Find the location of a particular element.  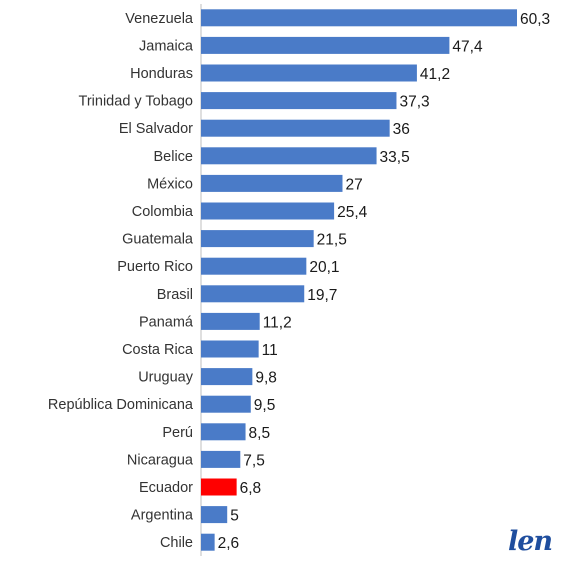

category-label: Argentina is located at coordinates (162, 516).